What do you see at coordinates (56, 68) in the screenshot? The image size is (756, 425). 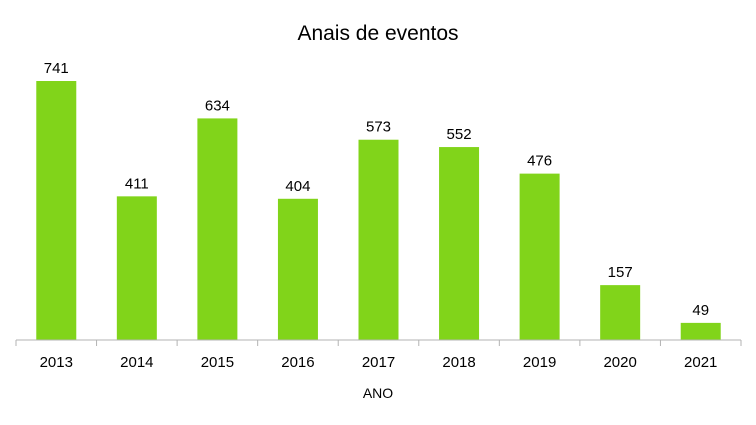 I see `data-label-2013: 741` at bounding box center [56, 68].